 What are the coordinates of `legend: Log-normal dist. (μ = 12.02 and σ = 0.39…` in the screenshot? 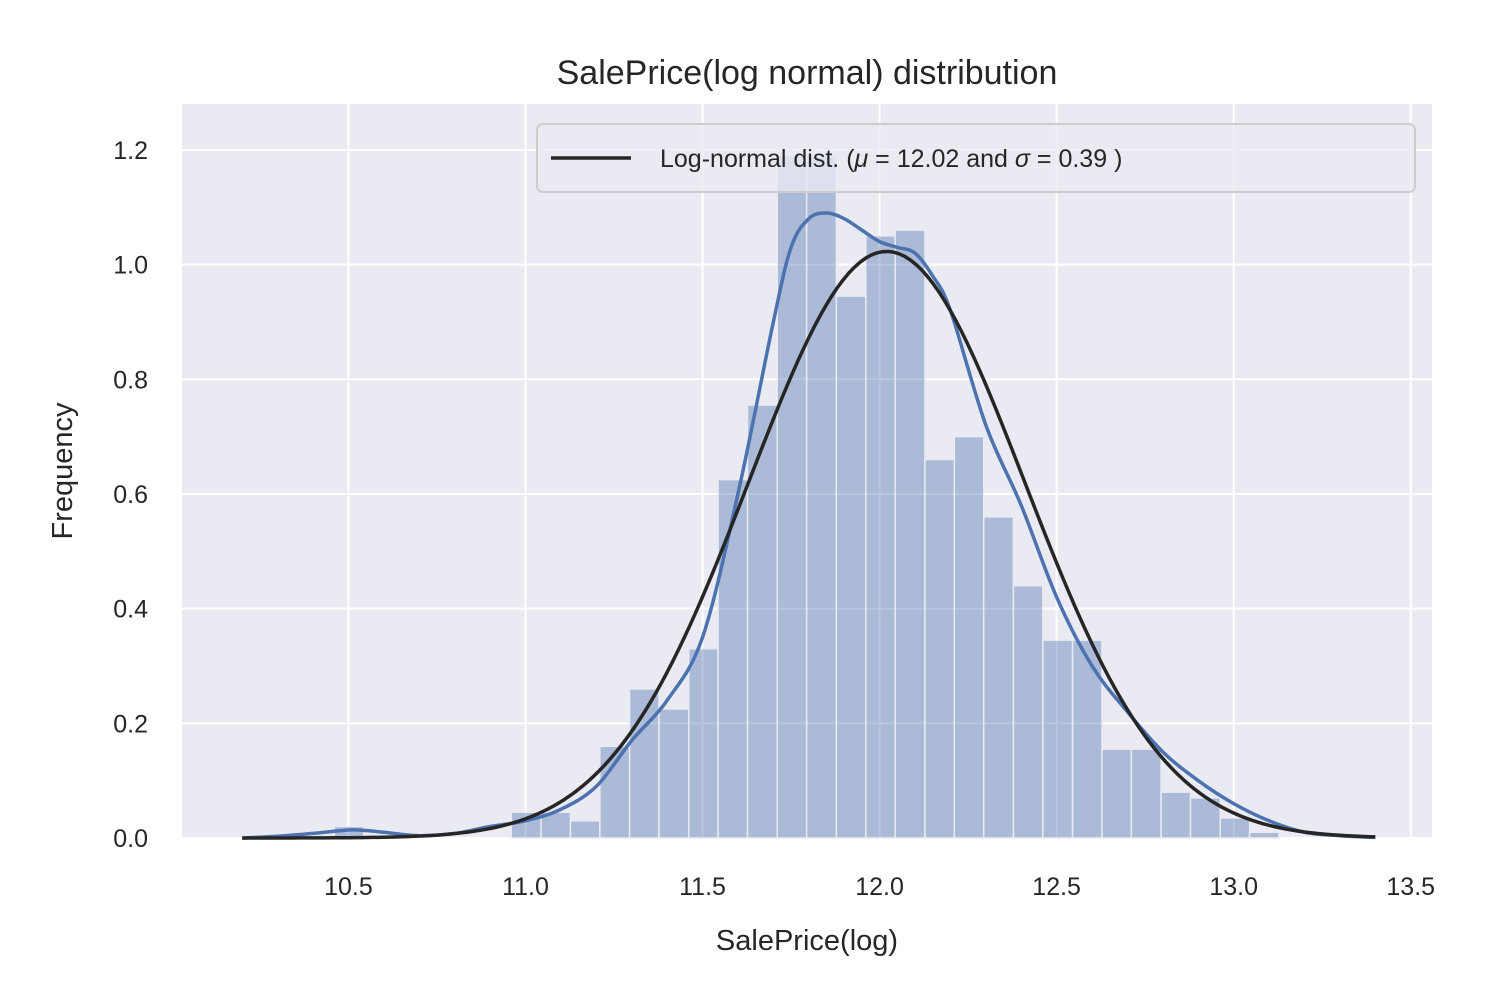 It's located at (976, 158).